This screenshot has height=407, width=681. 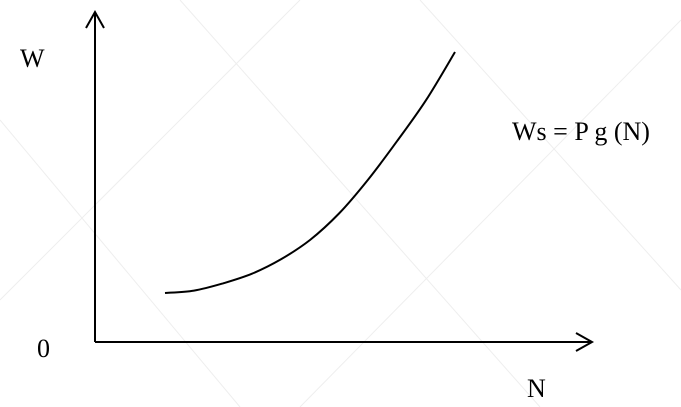 I want to click on origin-label: 0, so click(x=43, y=348).